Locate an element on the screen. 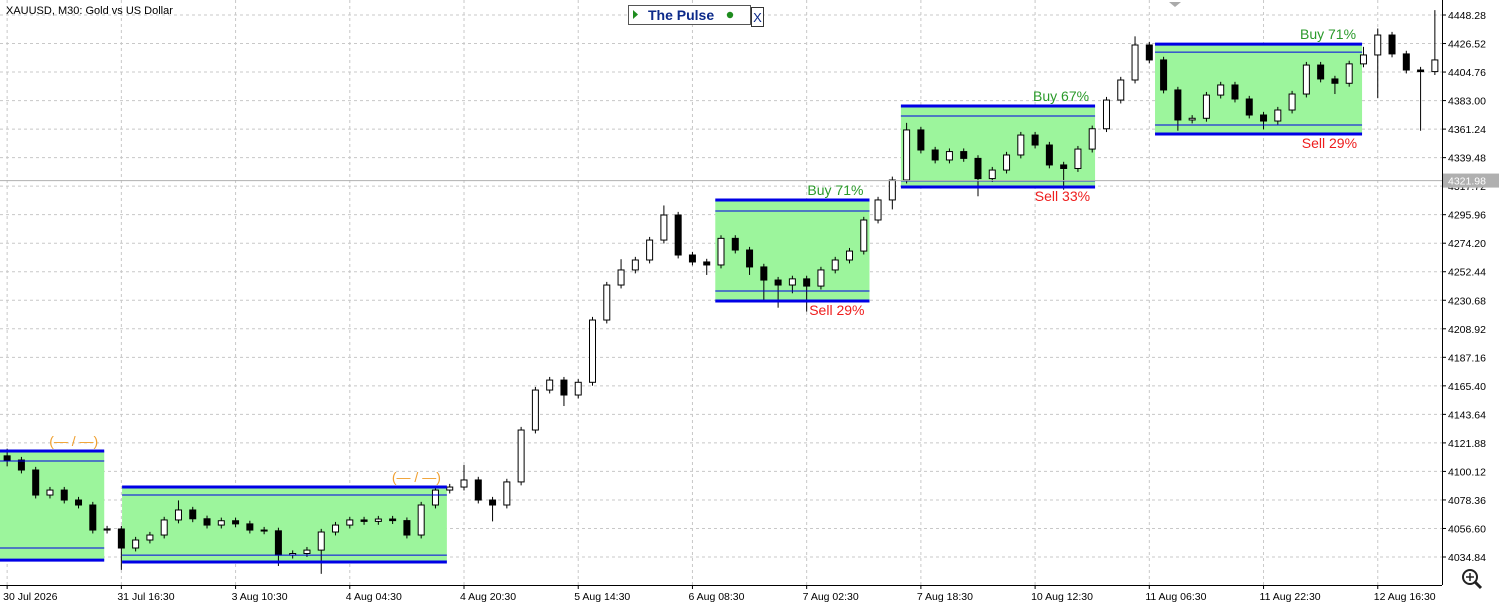  zone-top-label: (— / —) is located at coordinates (73, 441).